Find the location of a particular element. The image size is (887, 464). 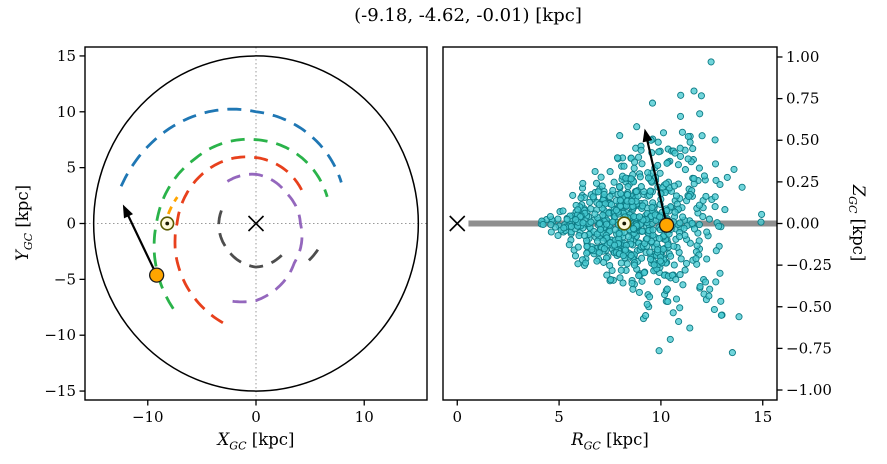

x-axis-label-xy-panel: XGC [kpc] is located at coordinates (256, 441).